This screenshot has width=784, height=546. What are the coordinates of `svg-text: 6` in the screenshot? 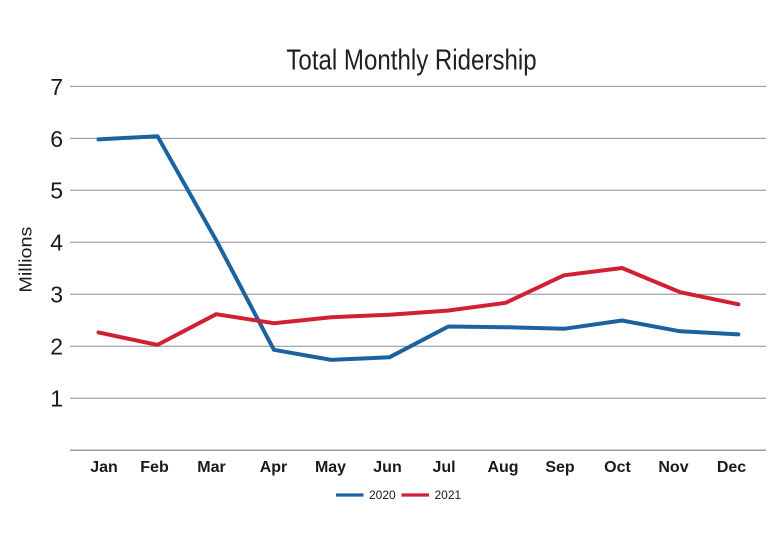 It's located at (56, 139).